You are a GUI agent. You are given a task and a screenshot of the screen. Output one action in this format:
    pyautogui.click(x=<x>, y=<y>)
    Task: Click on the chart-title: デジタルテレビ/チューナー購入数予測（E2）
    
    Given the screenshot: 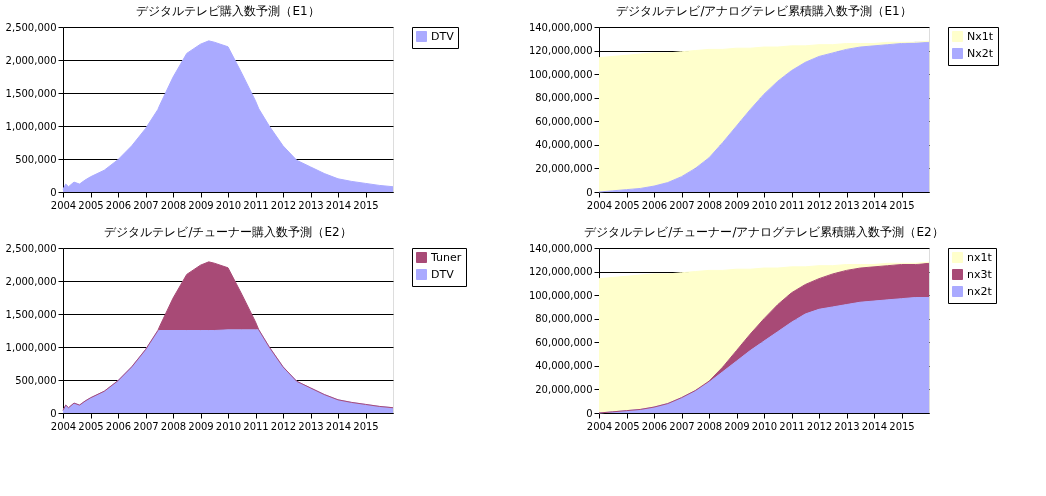 What is the action you would take?
    pyautogui.click(x=228, y=232)
    